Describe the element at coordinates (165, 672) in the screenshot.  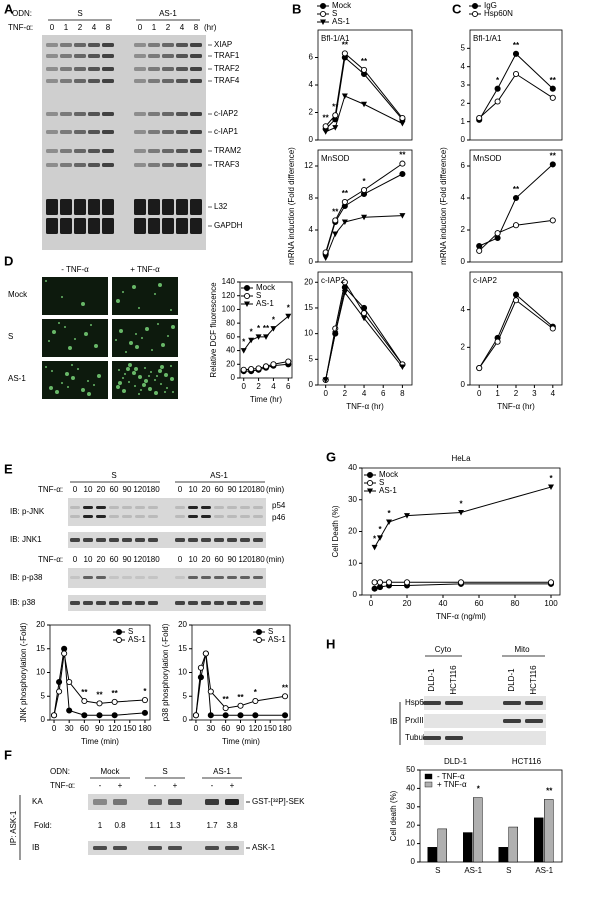
I see `y-axis-label: p38 phosphorylation (-Fold)` at that location.